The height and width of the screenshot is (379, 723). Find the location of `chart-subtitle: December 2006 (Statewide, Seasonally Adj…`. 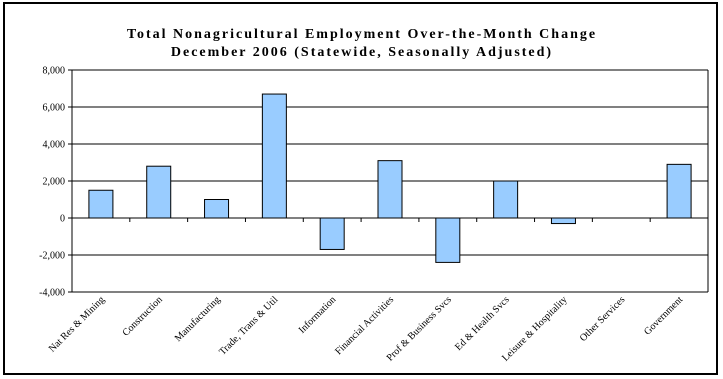

chart-subtitle: December 2006 (Statewide, Seasonally Adj… is located at coordinates (362, 52).